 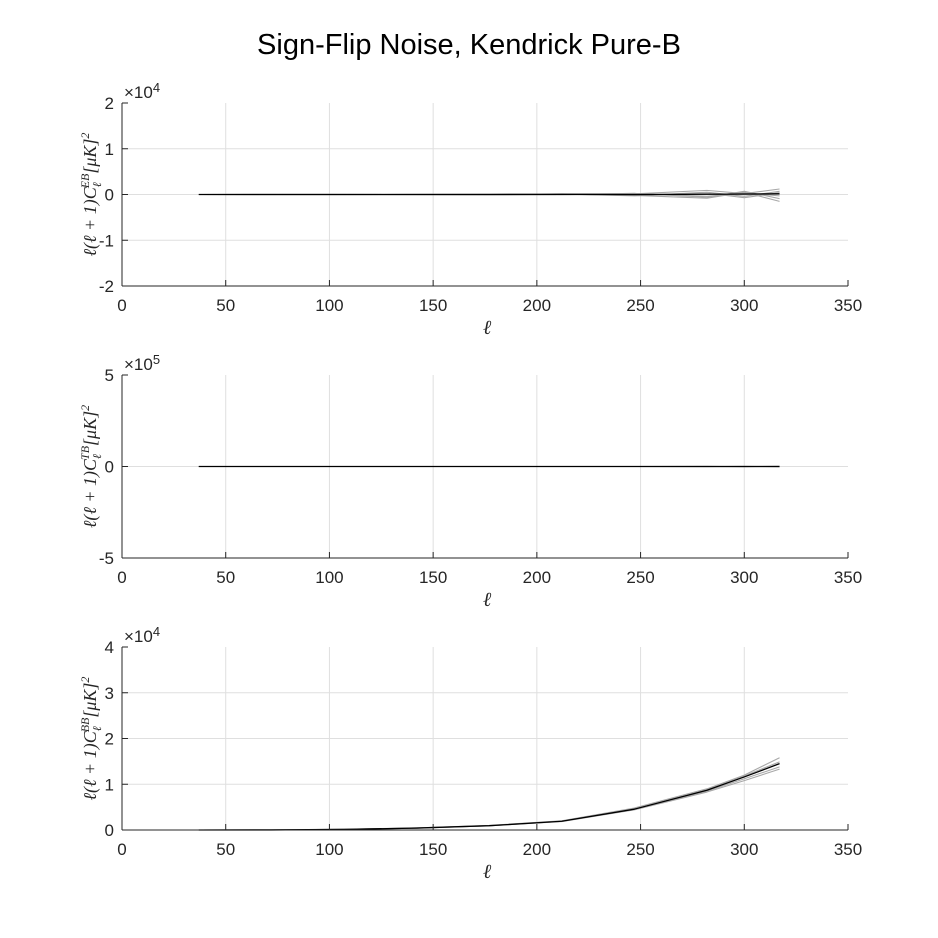 What do you see at coordinates (106, 558) in the screenshot?
I see `y-tick-label: -5` at bounding box center [106, 558].